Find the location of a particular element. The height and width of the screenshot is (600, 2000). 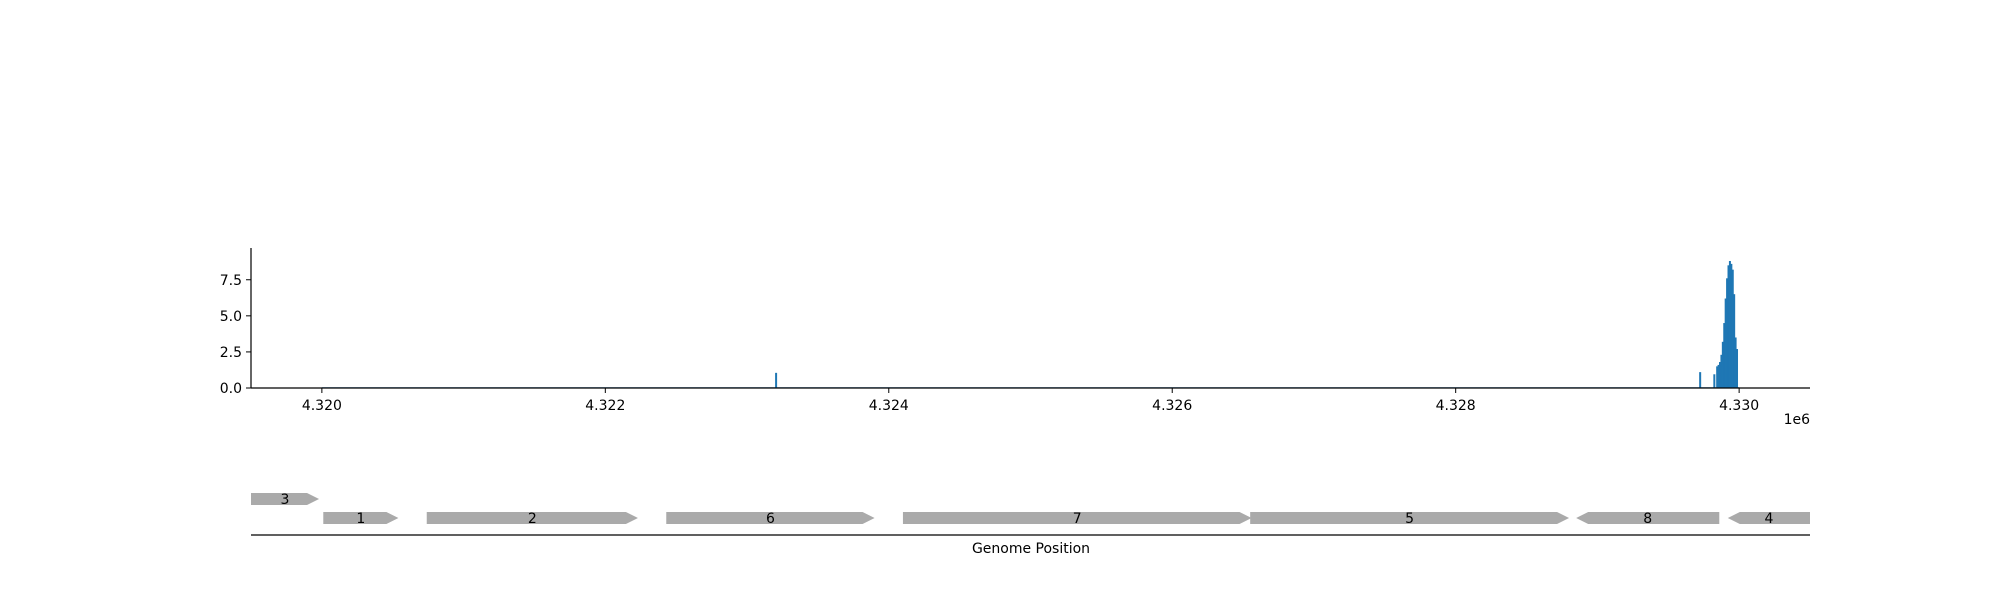

gene-label: 4 is located at coordinates (1768, 519).